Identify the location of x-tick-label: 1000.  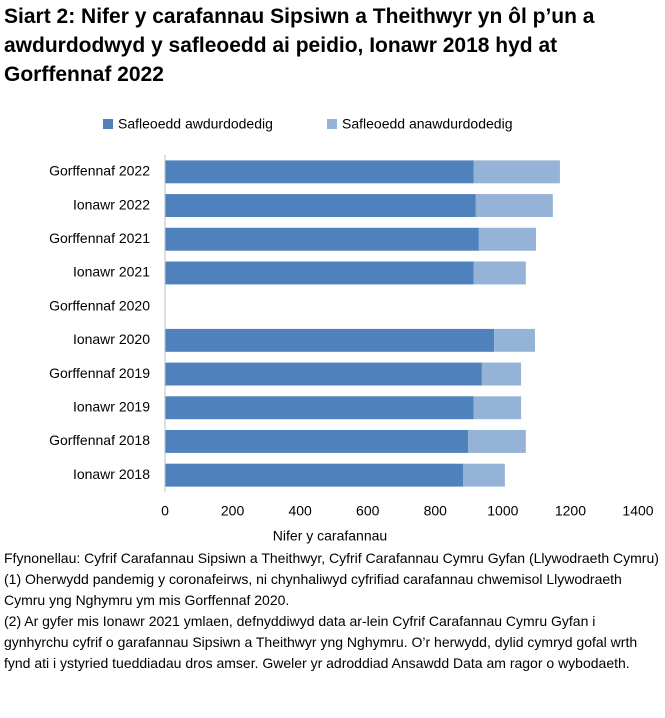
(502, 511).